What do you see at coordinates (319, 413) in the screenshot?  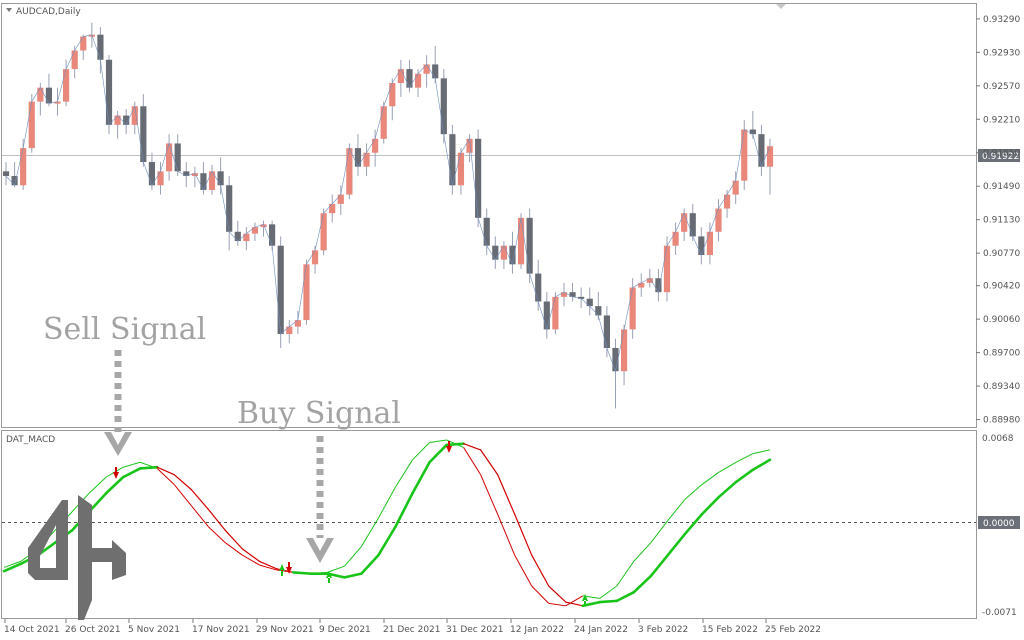 I see `buy-signal-label: Buy Signal` at bounding box center [319, 413].